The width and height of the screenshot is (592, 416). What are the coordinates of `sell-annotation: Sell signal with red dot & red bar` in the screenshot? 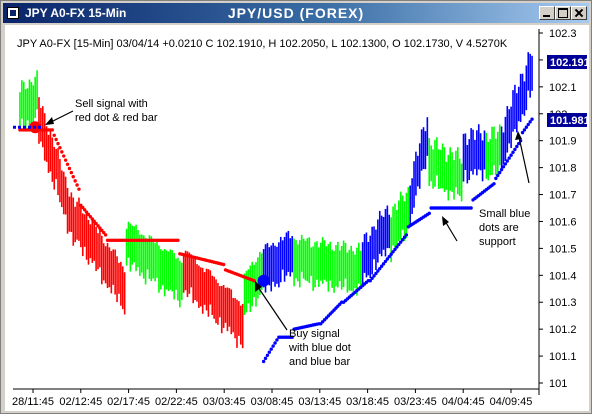 It's located at (101, 111).